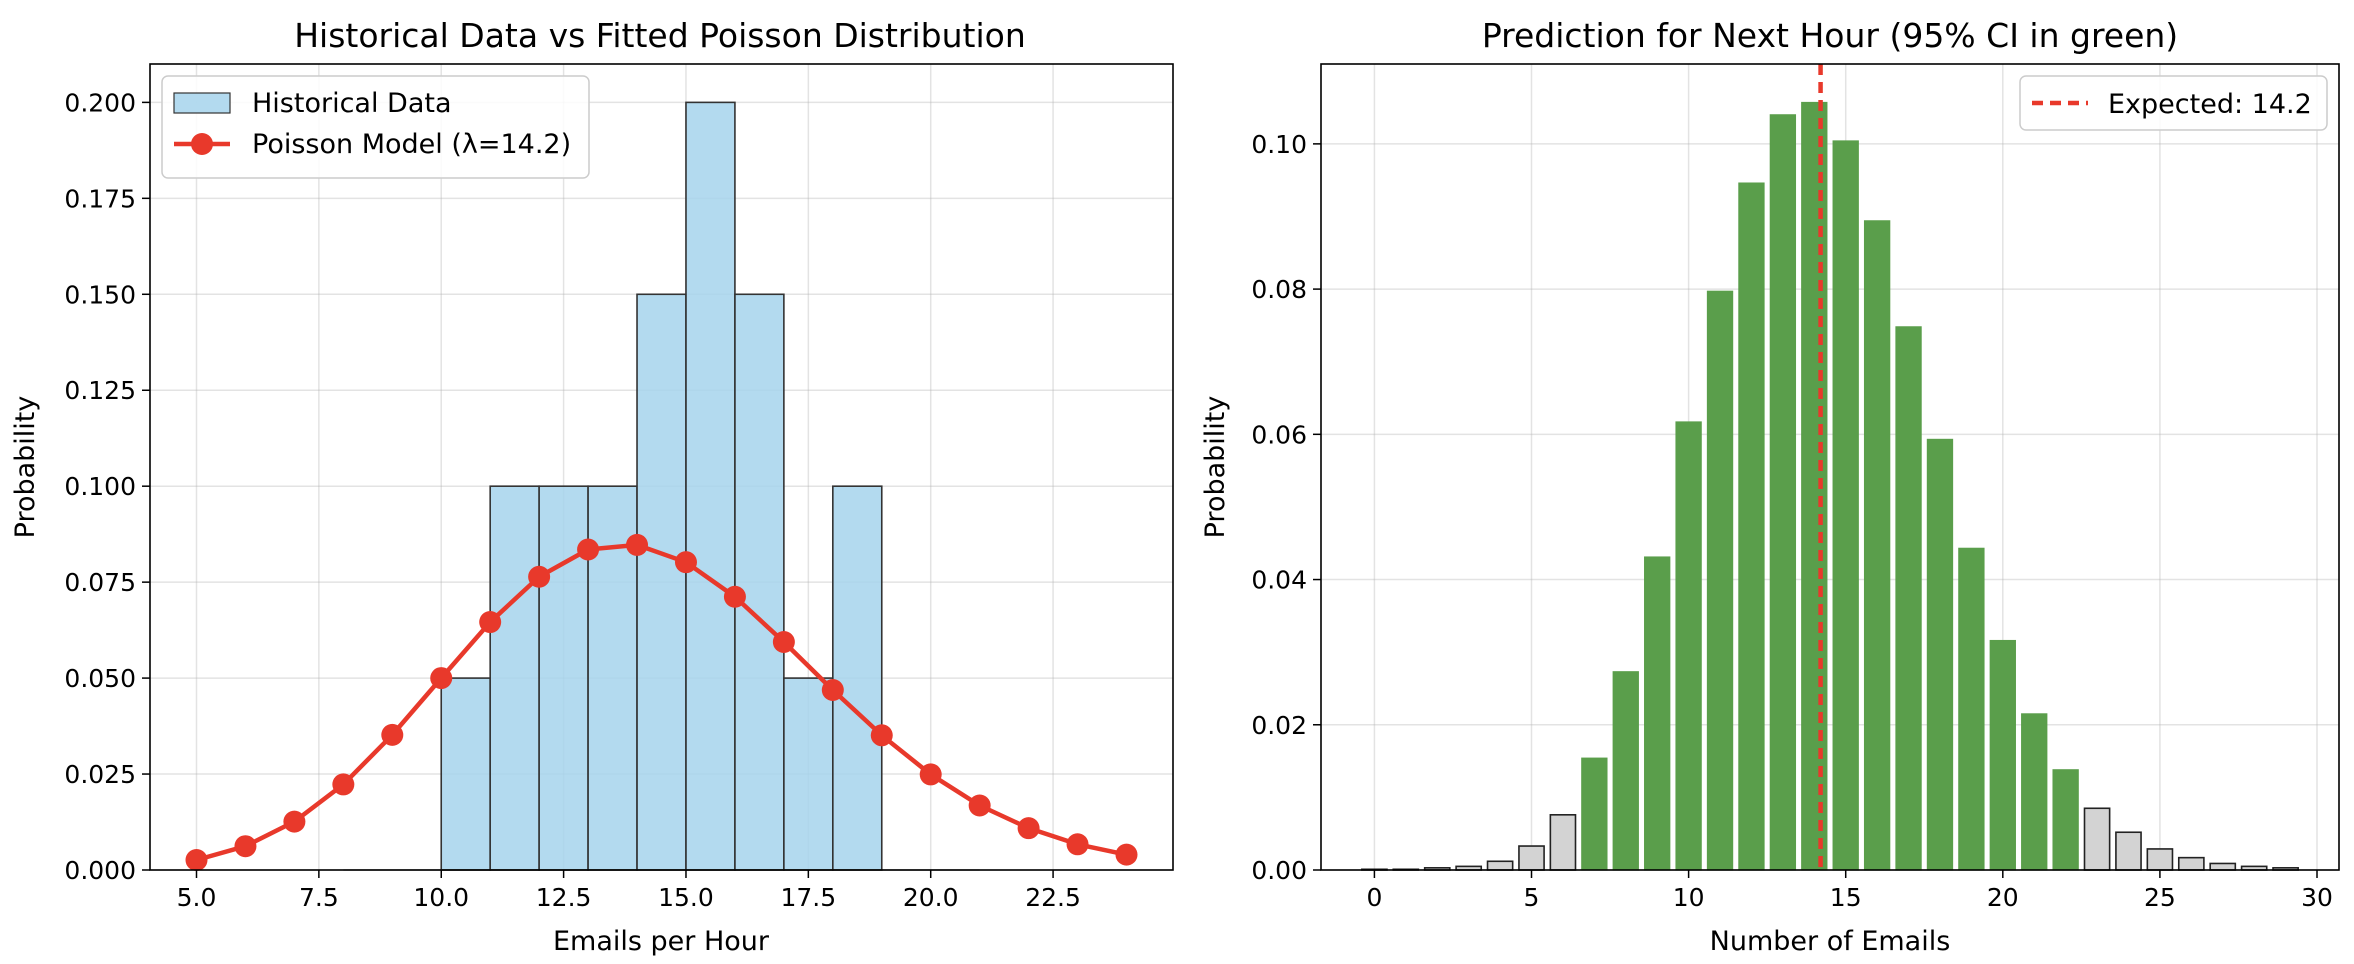 This screenshot has width=2354, height=964. What do you see at coordinates (1279, 580) in the screenshot?
I see `right-y-tick-label: 0.04` at bounding box center [1279, 580].